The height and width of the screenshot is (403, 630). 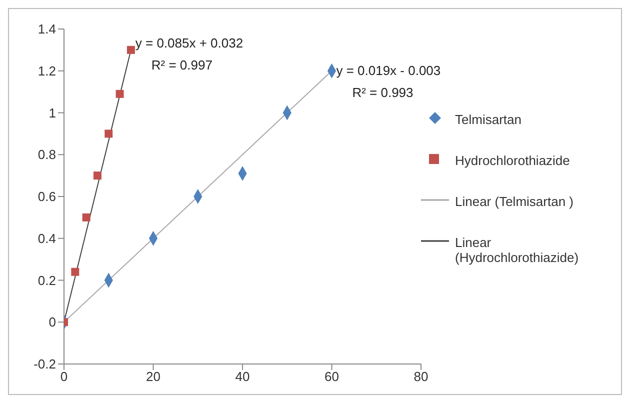 I want to click on x-tick-label: 80, so click(x=421, y=376).